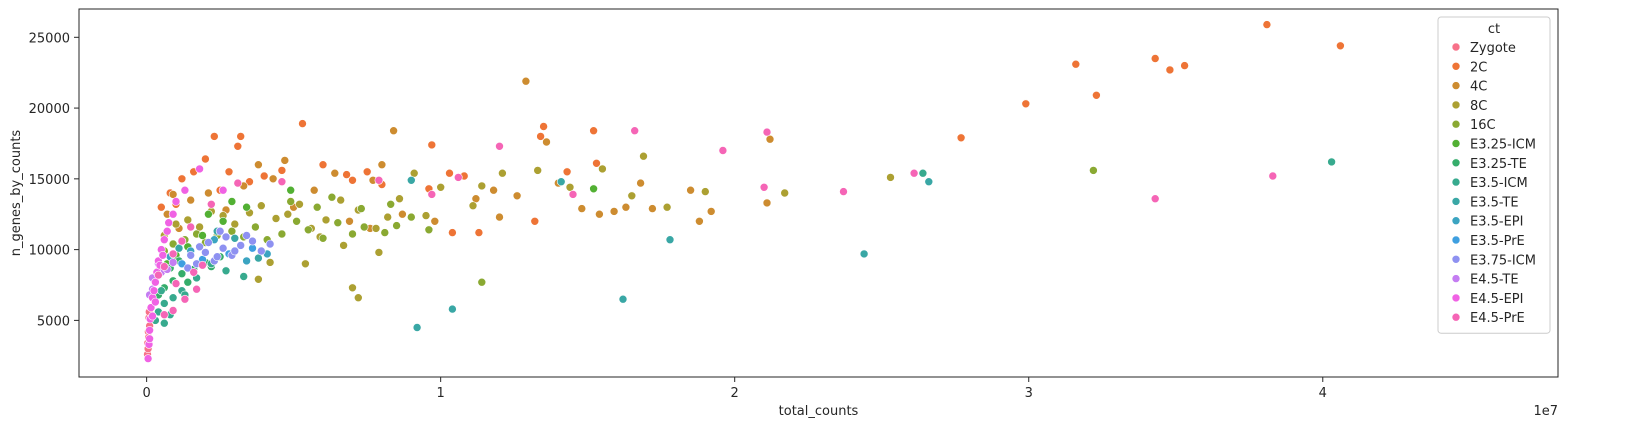  What do you see at coordinates (1503, 260) in the screenshot?
I see `legend-label: E3.75-ICM` at bounding box center [1503, 260].